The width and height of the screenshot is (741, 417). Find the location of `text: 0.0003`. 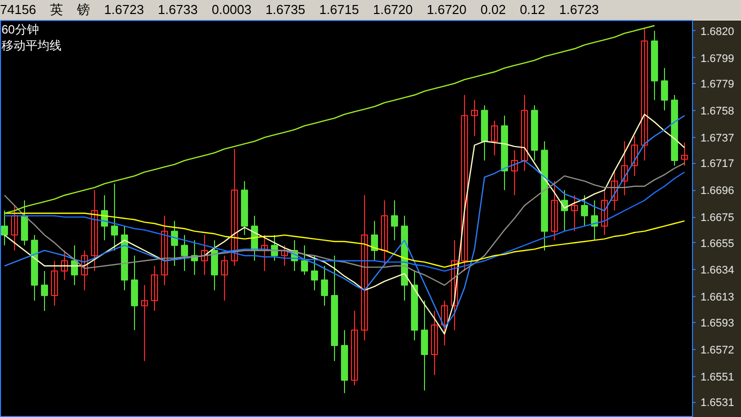

text: 0.0003 is located at coordinates (232, 9).